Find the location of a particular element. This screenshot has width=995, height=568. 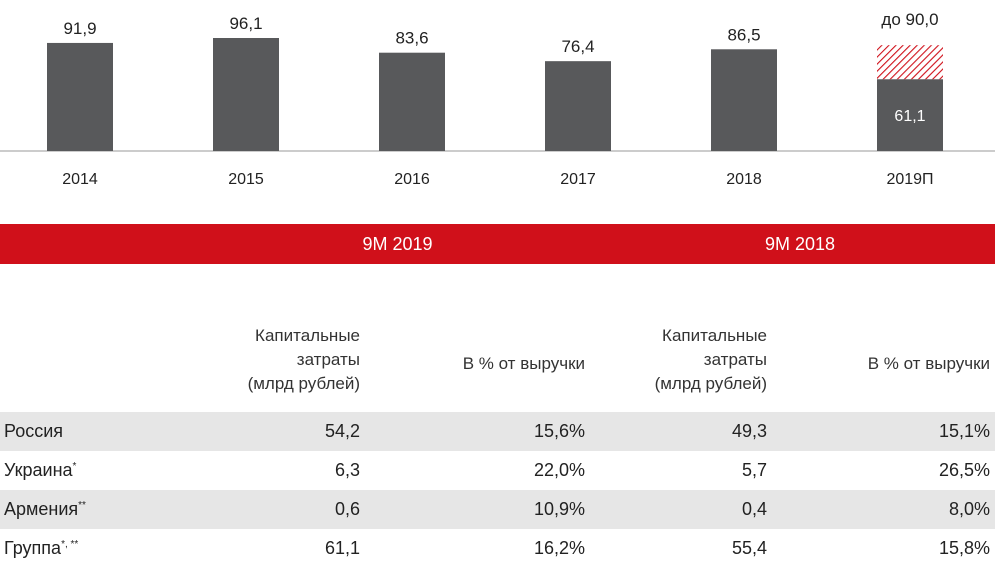

table-row-armenia: Армения** 0,6 10,9% 0,4 8,0% is located at coordinates (497, 509).